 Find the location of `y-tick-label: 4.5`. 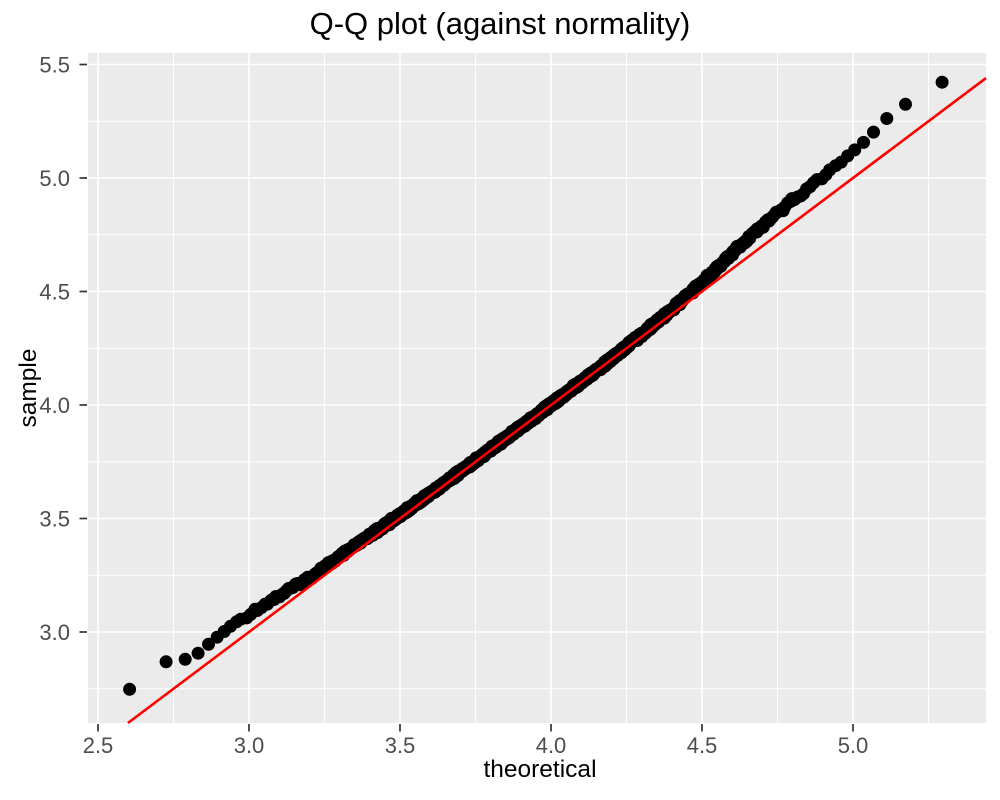

y-tick-label: 4.5 is located at coordinates (54, 292).